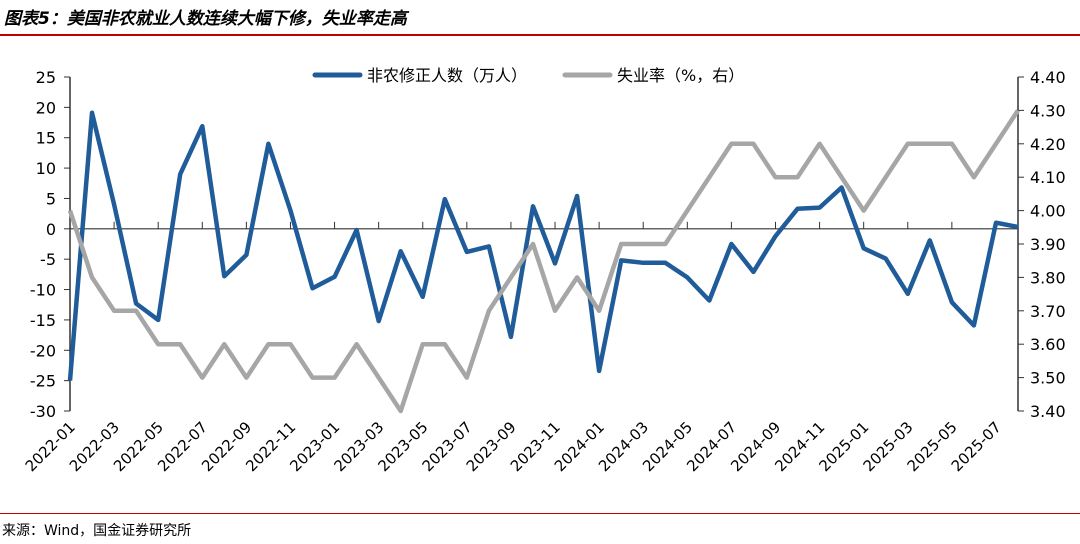 The height and width of the screenshot is (544, 1080). Describe the element at coordinates (447, 75) in the screenshot. I see `legend-label: 非农修正人数（万人）` at that location.